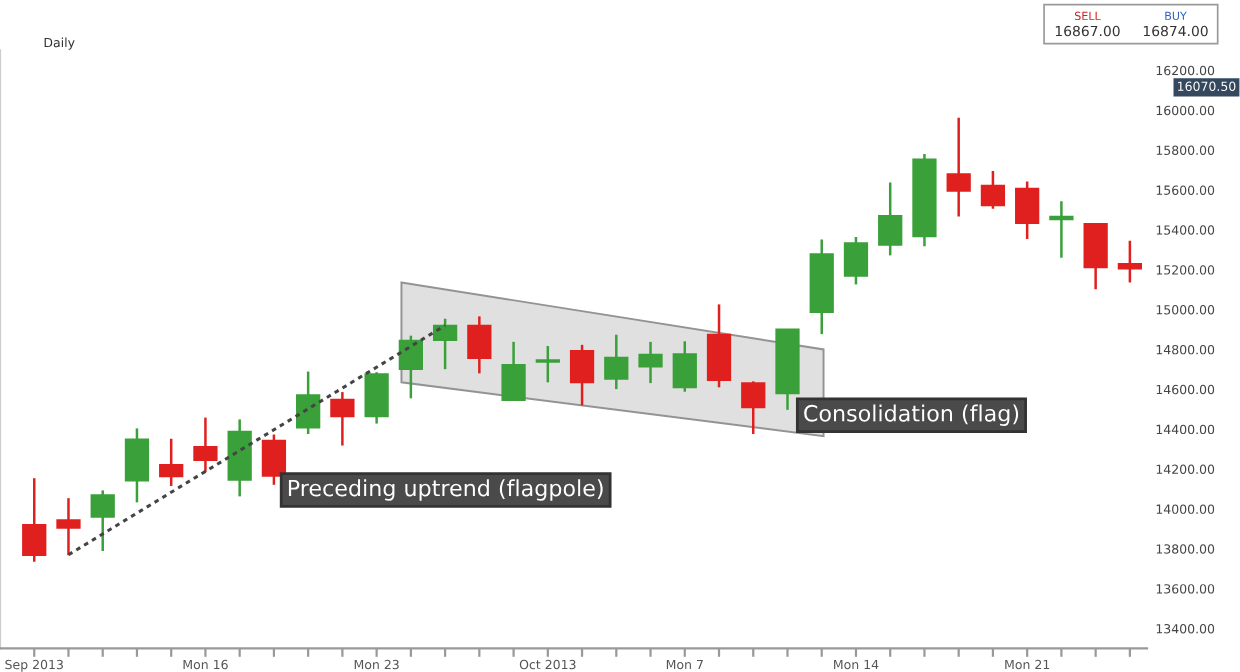 The image size is (1240, 672). What do you see at coordinates (445, 490) in the screenshot?
I see `annotation: Preceding uptrend (flagpole)` at bounding box center [445, 490].